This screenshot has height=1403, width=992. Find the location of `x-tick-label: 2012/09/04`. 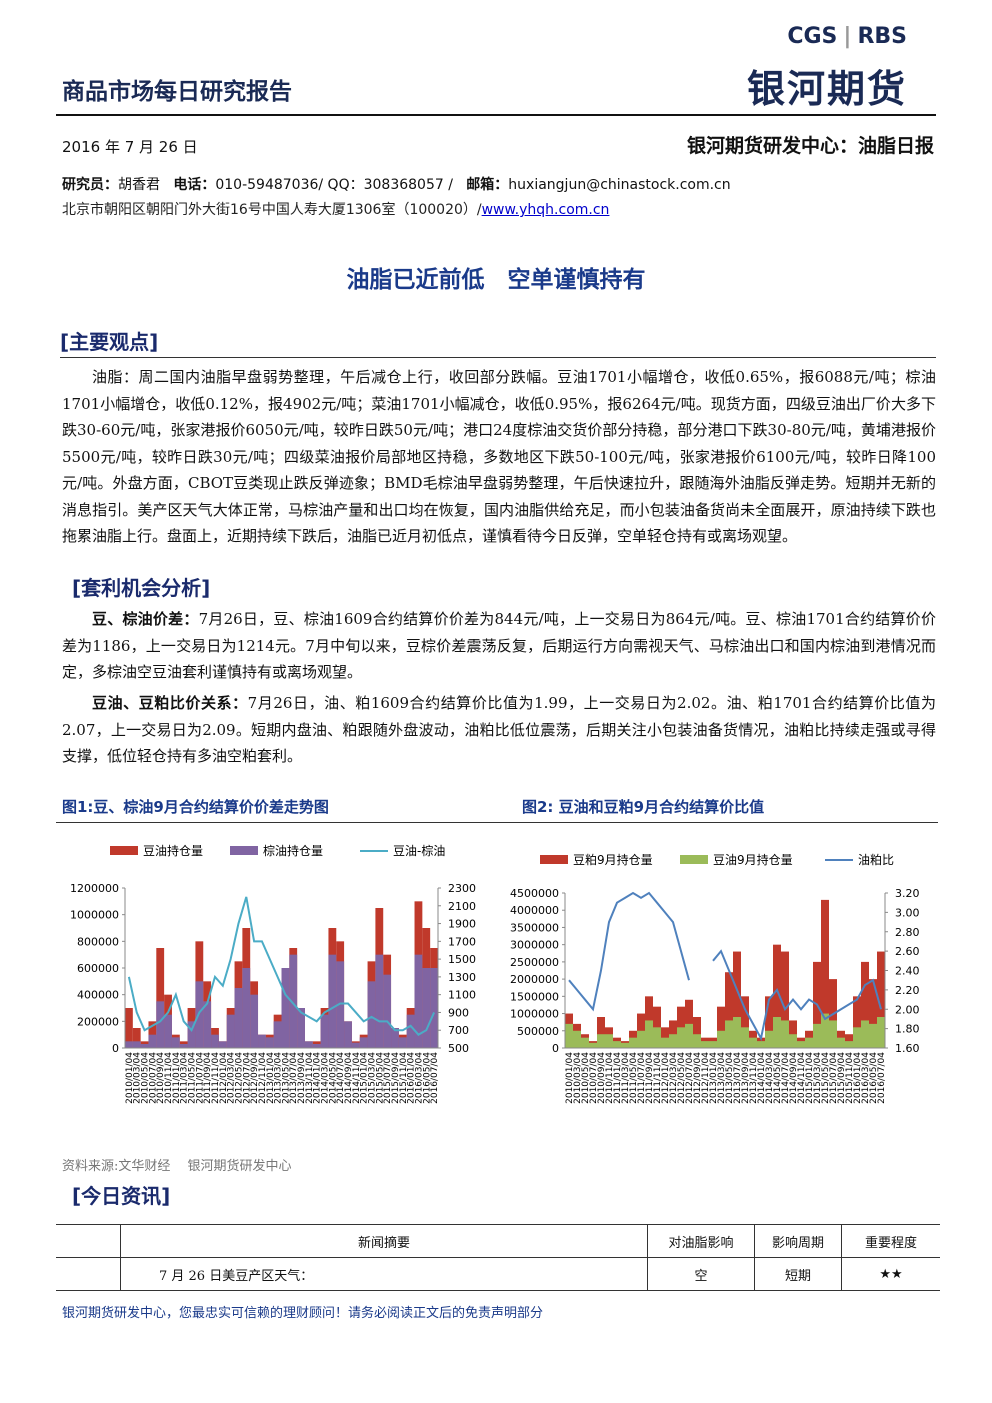

x-tick-label: 2012/09/04 is located at coordinates (255, 1078).